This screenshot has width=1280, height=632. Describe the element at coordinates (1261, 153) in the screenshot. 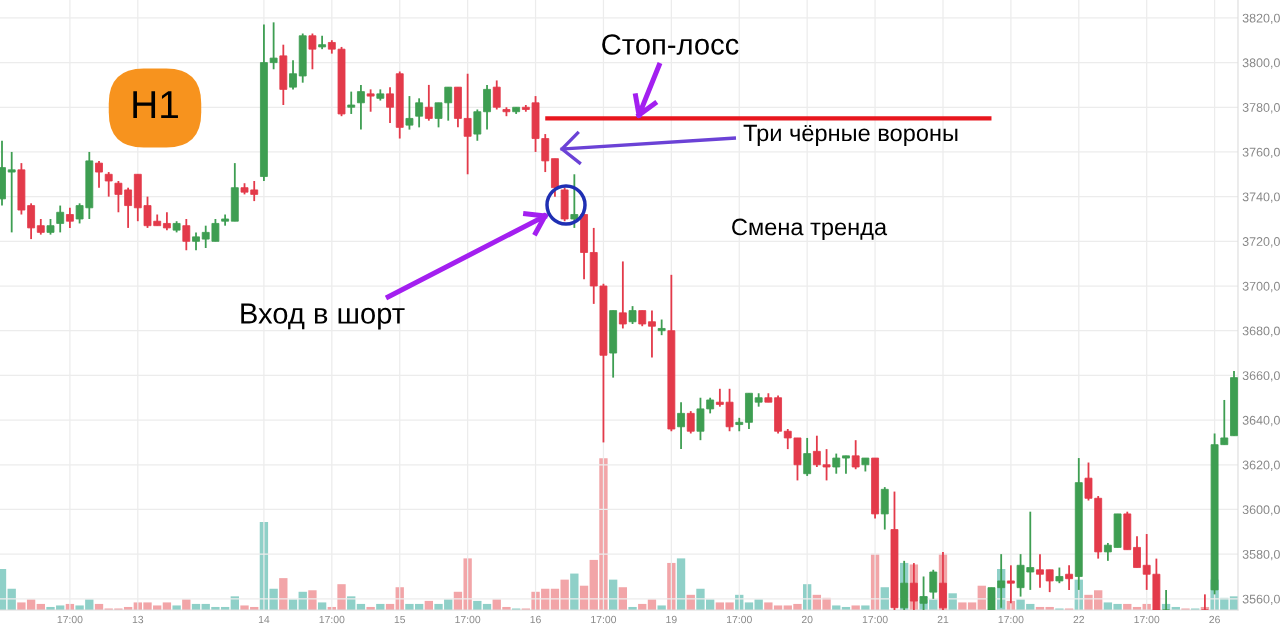

I see `y-tick-label: 3760,0` at that location.